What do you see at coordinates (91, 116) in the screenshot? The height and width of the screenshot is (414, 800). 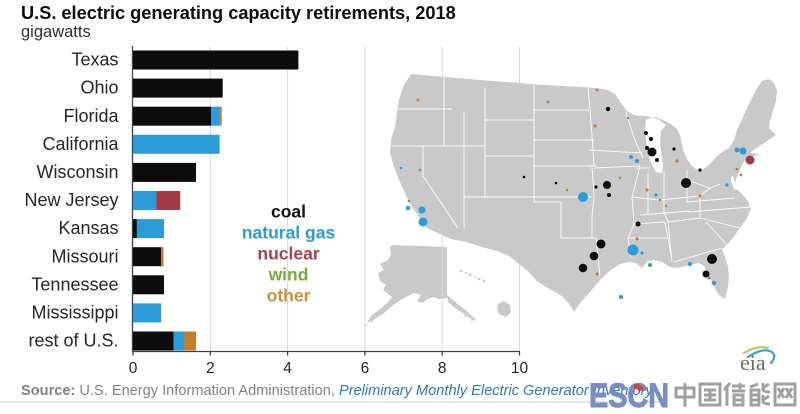 I see `svg-text: Florida` at bounding box center [91, 116].